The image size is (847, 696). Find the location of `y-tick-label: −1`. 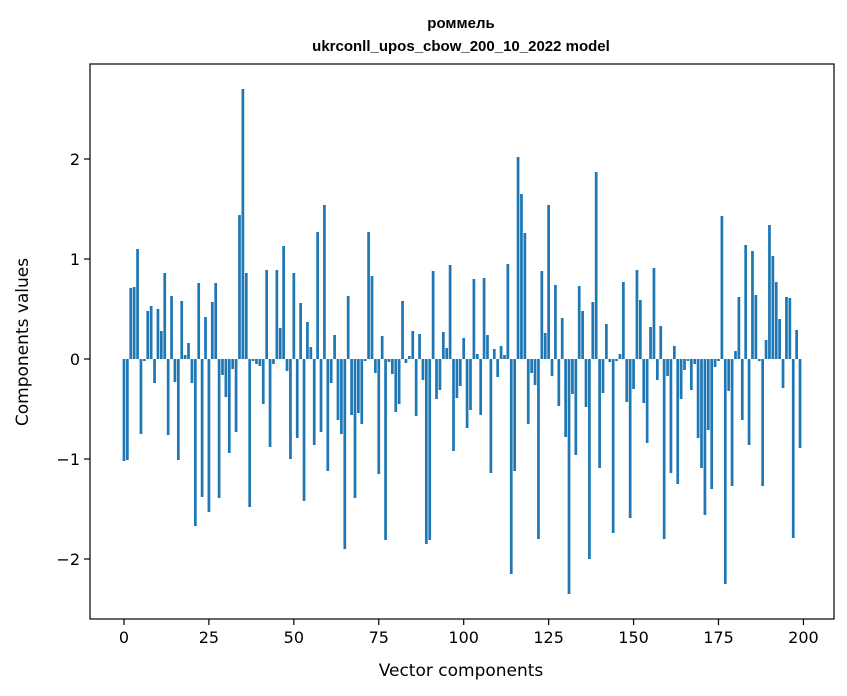

y-tick-label: −1 is located at coordinates (68, 459).